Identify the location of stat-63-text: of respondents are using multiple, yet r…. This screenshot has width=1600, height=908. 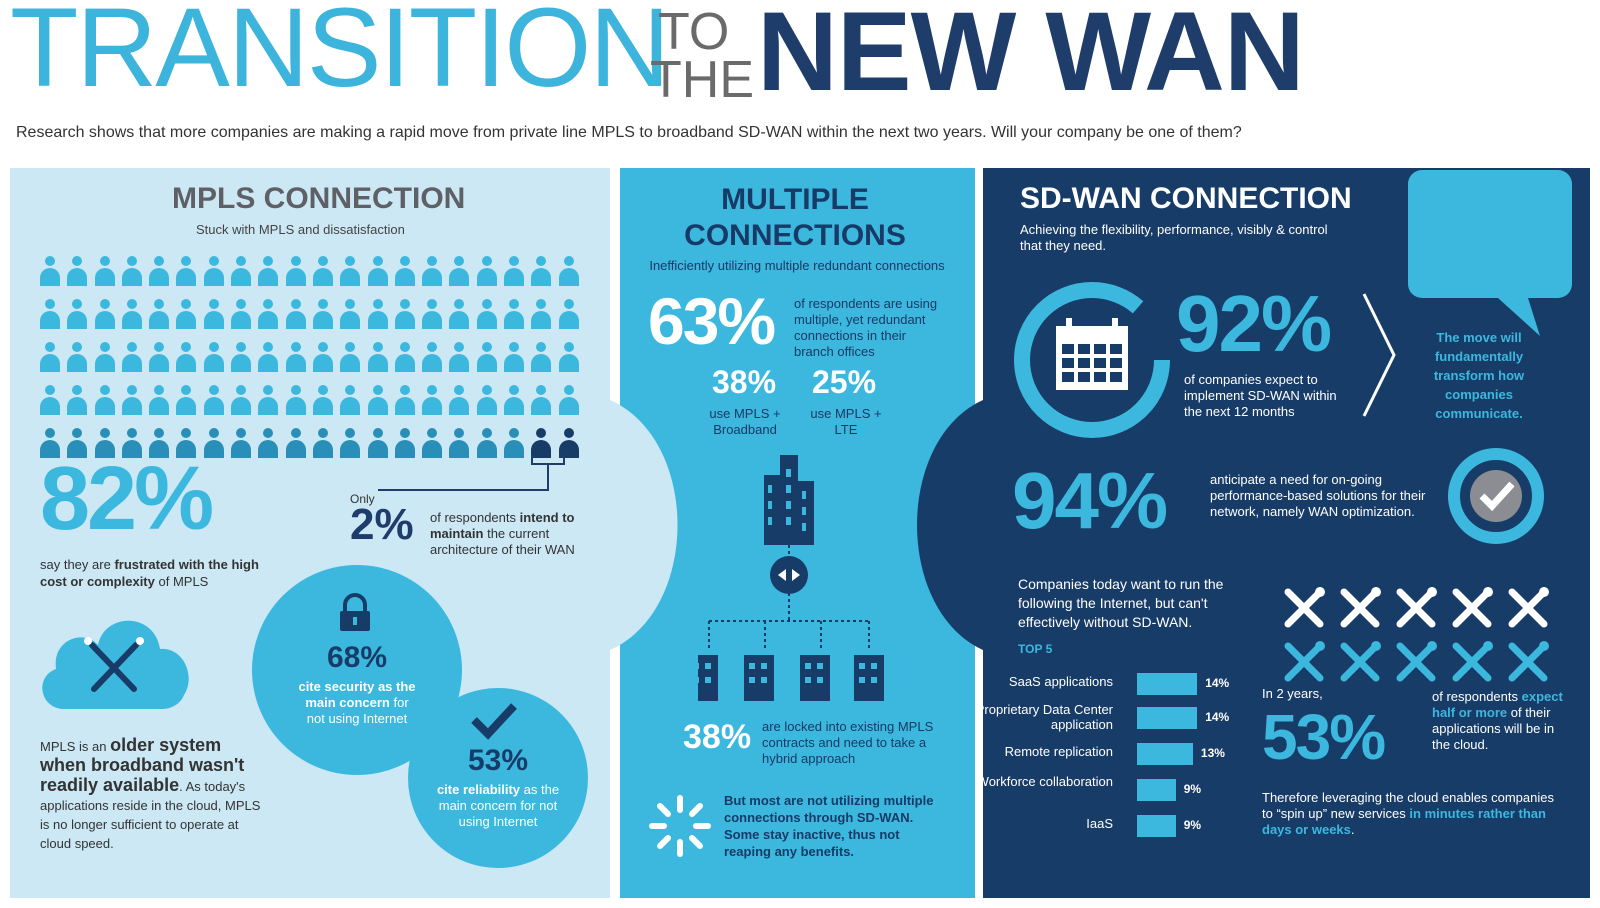
(866, 327).